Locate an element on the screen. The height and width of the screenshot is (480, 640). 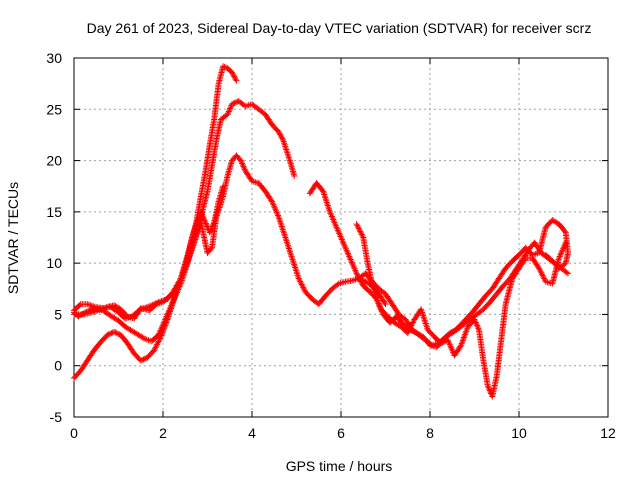
x-tick-label: 6 is located at coordinates (341, 433).